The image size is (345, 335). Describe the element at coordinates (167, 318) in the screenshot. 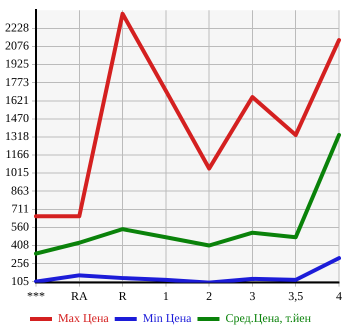

I see `legend-label: Min Цена` at that location.